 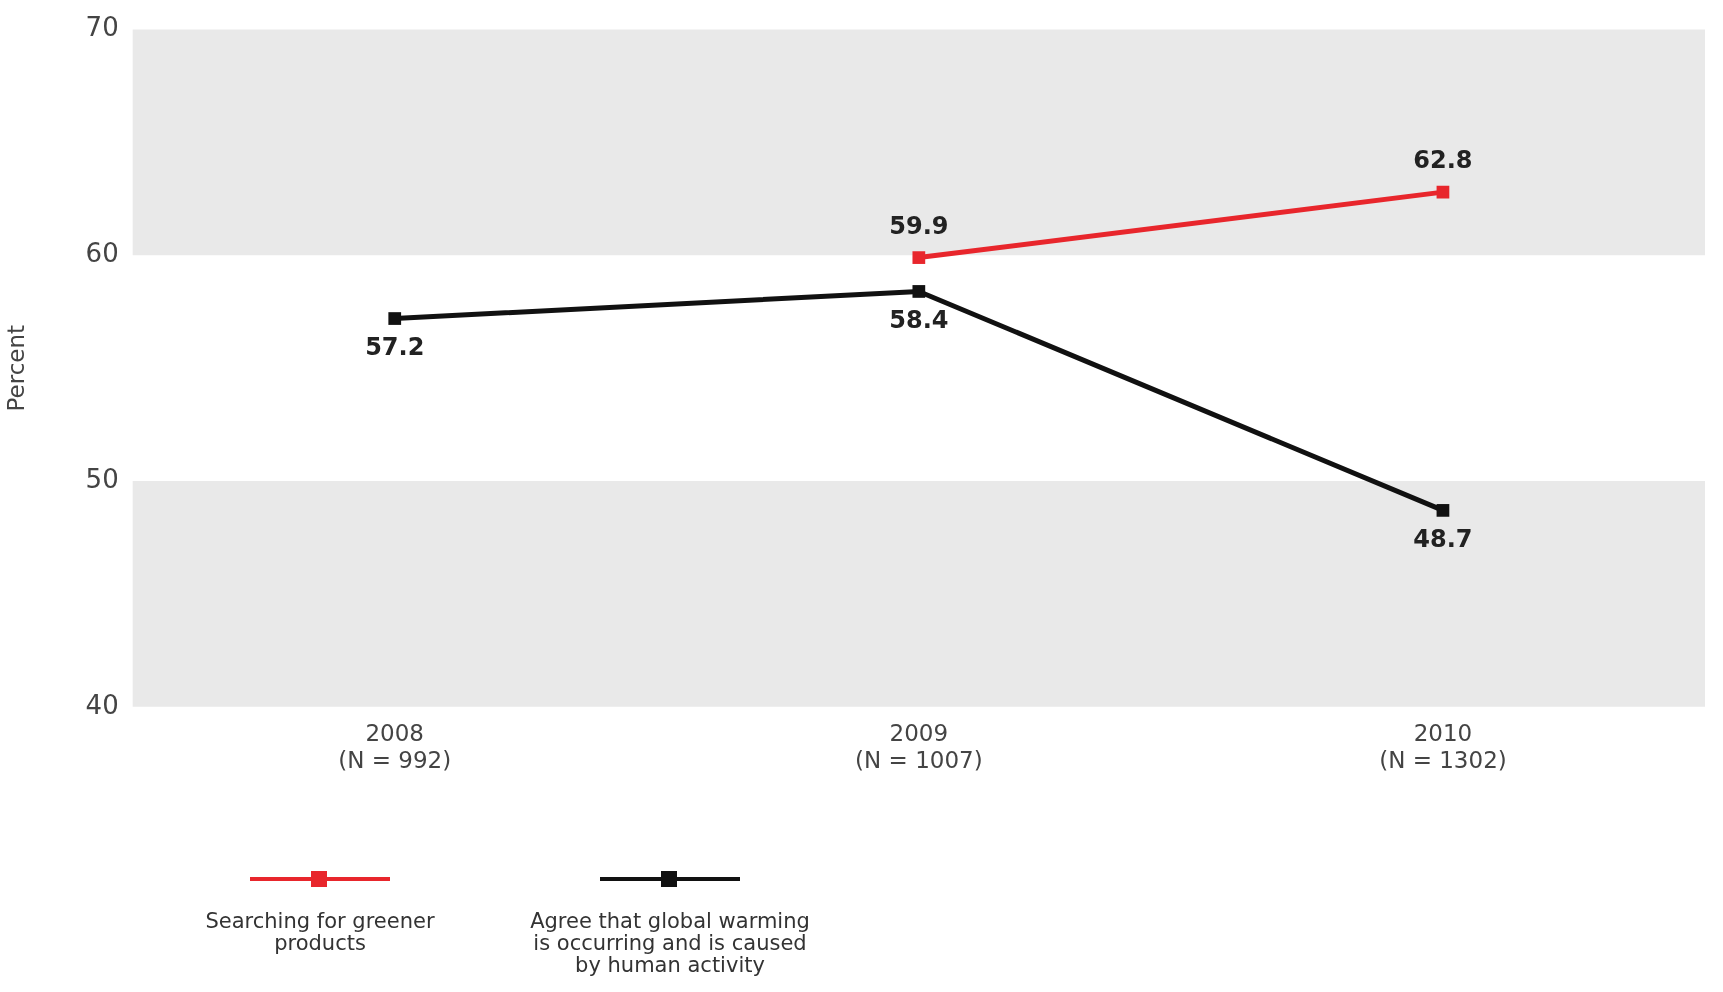 I want to click on x-tick-label: 2008 (N = 992), so click(x=395, y=746).